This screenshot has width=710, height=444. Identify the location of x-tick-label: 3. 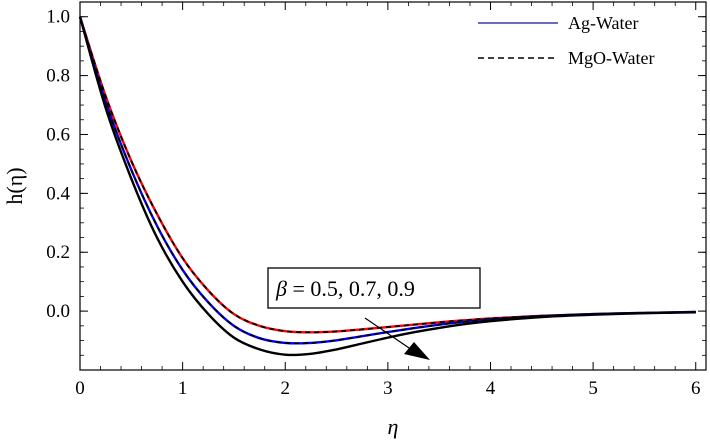
(388, 388).